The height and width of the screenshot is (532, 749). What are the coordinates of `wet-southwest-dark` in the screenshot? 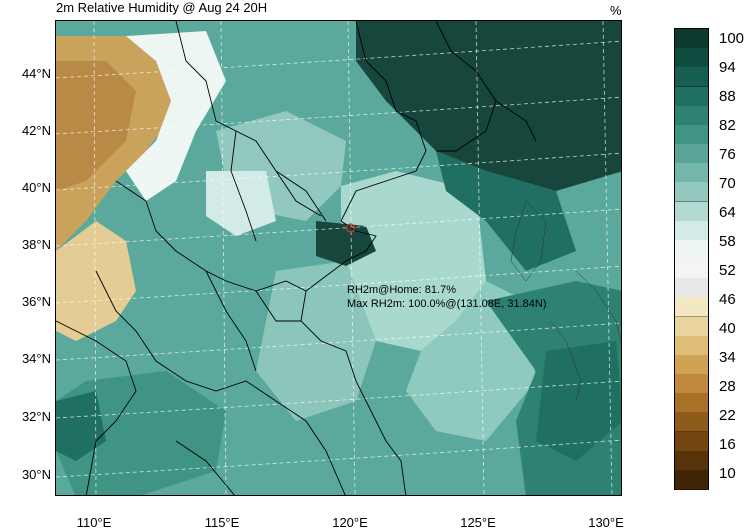 It's located at (81, 426).